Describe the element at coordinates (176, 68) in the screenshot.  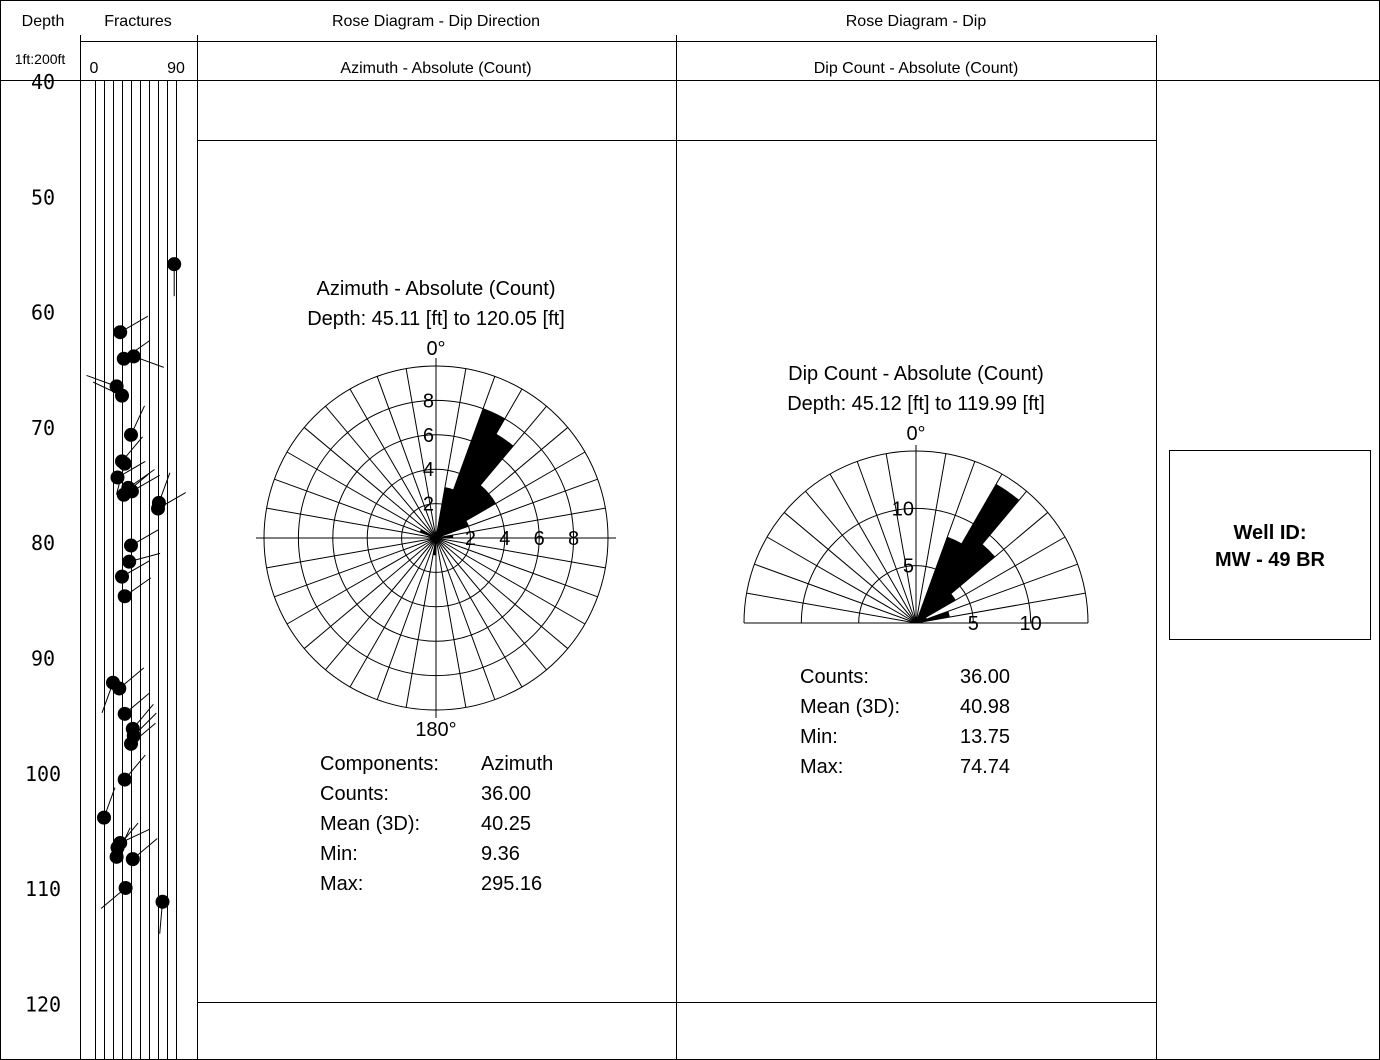
I see `fractures-scale-max: 90` at that location.